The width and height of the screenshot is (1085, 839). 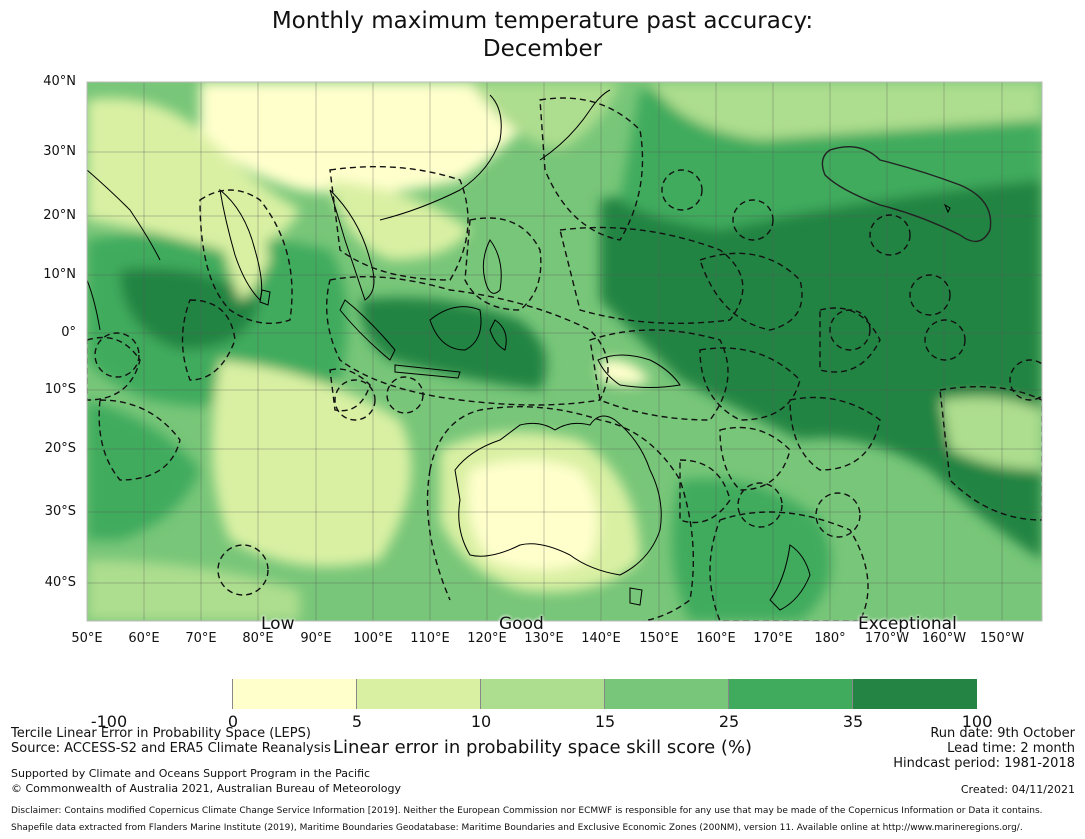 What do you see at coordinates (944, 638) in the screenshot?
I see `lon-label-160w: 160°W` at bounding box center [944, 638].